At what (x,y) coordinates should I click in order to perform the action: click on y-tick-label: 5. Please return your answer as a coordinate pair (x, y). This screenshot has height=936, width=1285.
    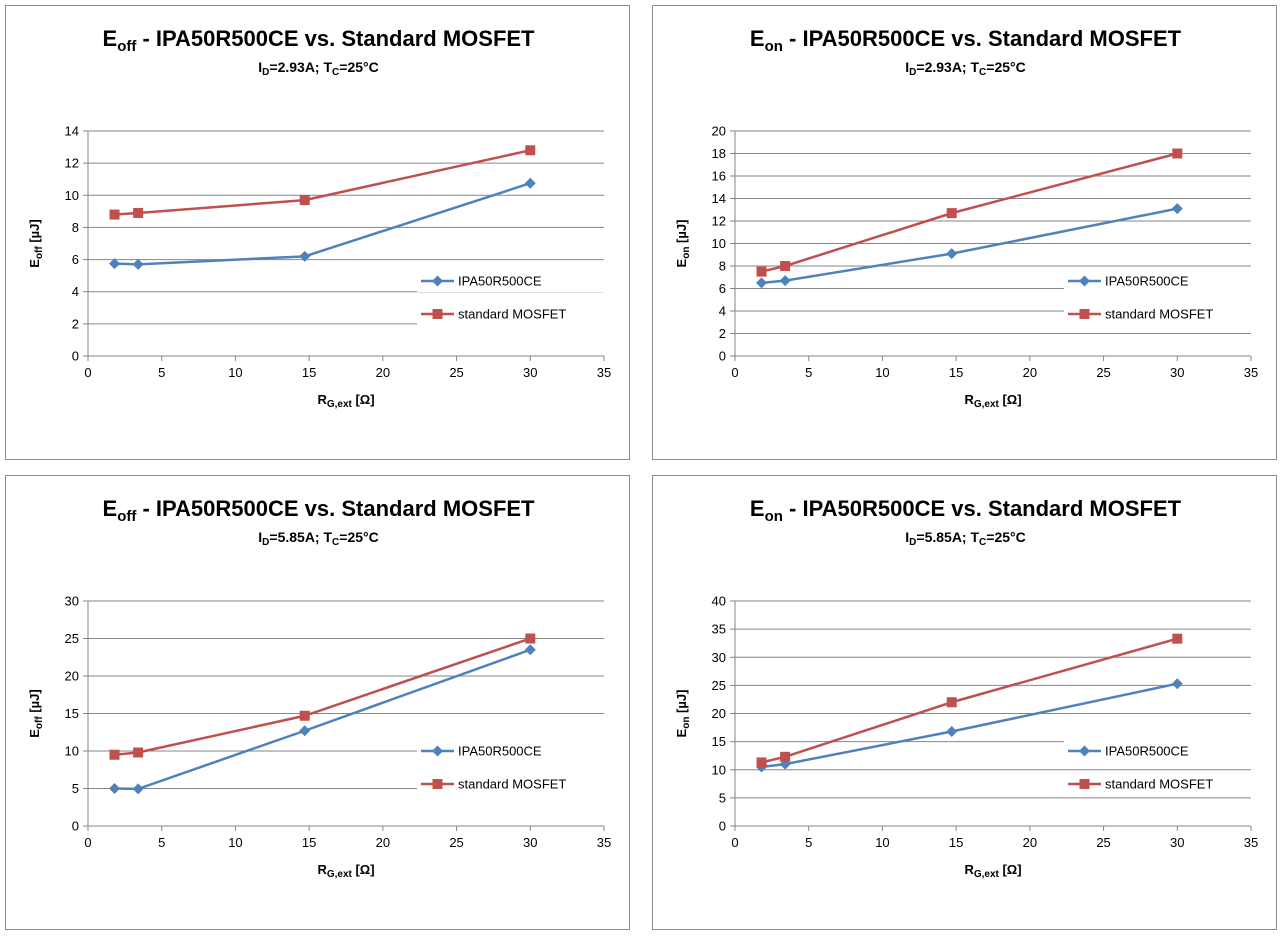
    Looking at the image, I should click on (722, 797).